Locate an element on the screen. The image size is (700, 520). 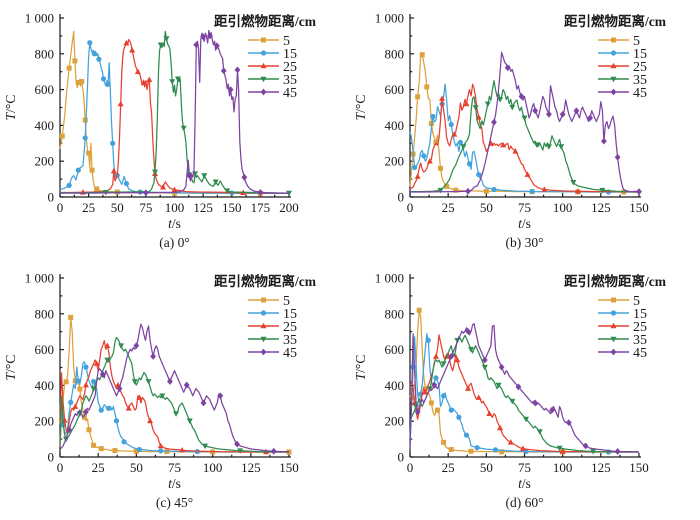
series-a-15cm is located at coordinates (174, 118).